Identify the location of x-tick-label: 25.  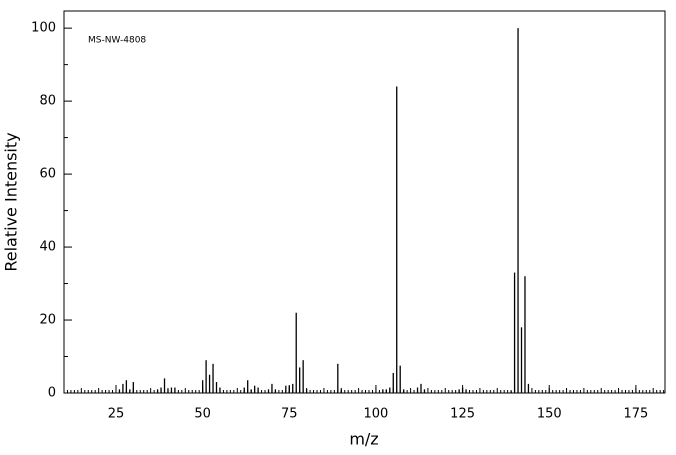
(116, 414).